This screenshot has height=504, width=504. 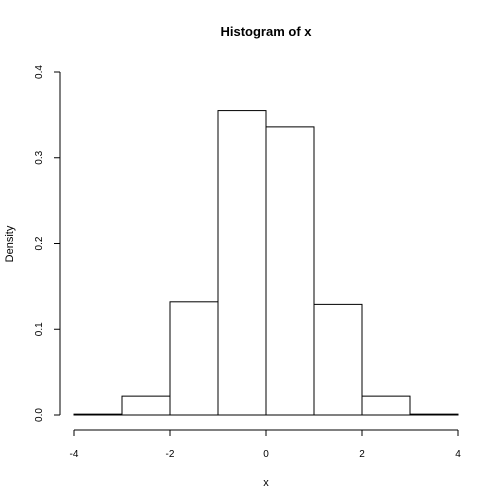 What do you see at coordinates (39, 415) in the screenshot?
I see `y-tick-label-0: 0.0` at bounding box center [39, 415].